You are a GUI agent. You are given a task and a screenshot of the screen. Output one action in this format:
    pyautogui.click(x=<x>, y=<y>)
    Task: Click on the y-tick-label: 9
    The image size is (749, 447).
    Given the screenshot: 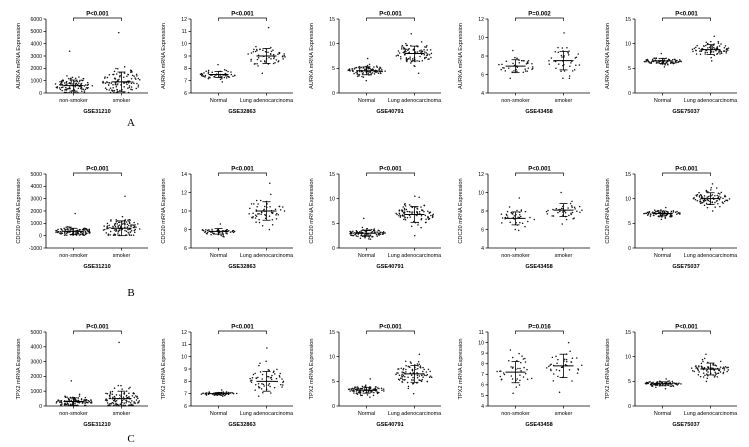 What is the action you would take?
    pyautogui.click(x=185, y=57)
    